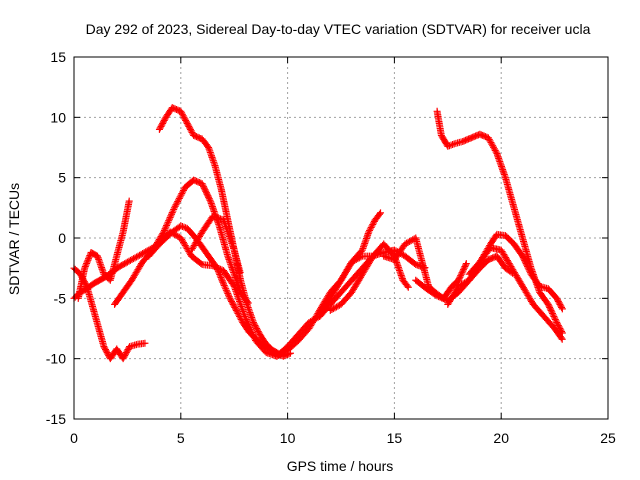  What do you see at coordinates (62, 238) in the screenshot?
I see `y-tick-label: 0` at bounding box center [62, 238].